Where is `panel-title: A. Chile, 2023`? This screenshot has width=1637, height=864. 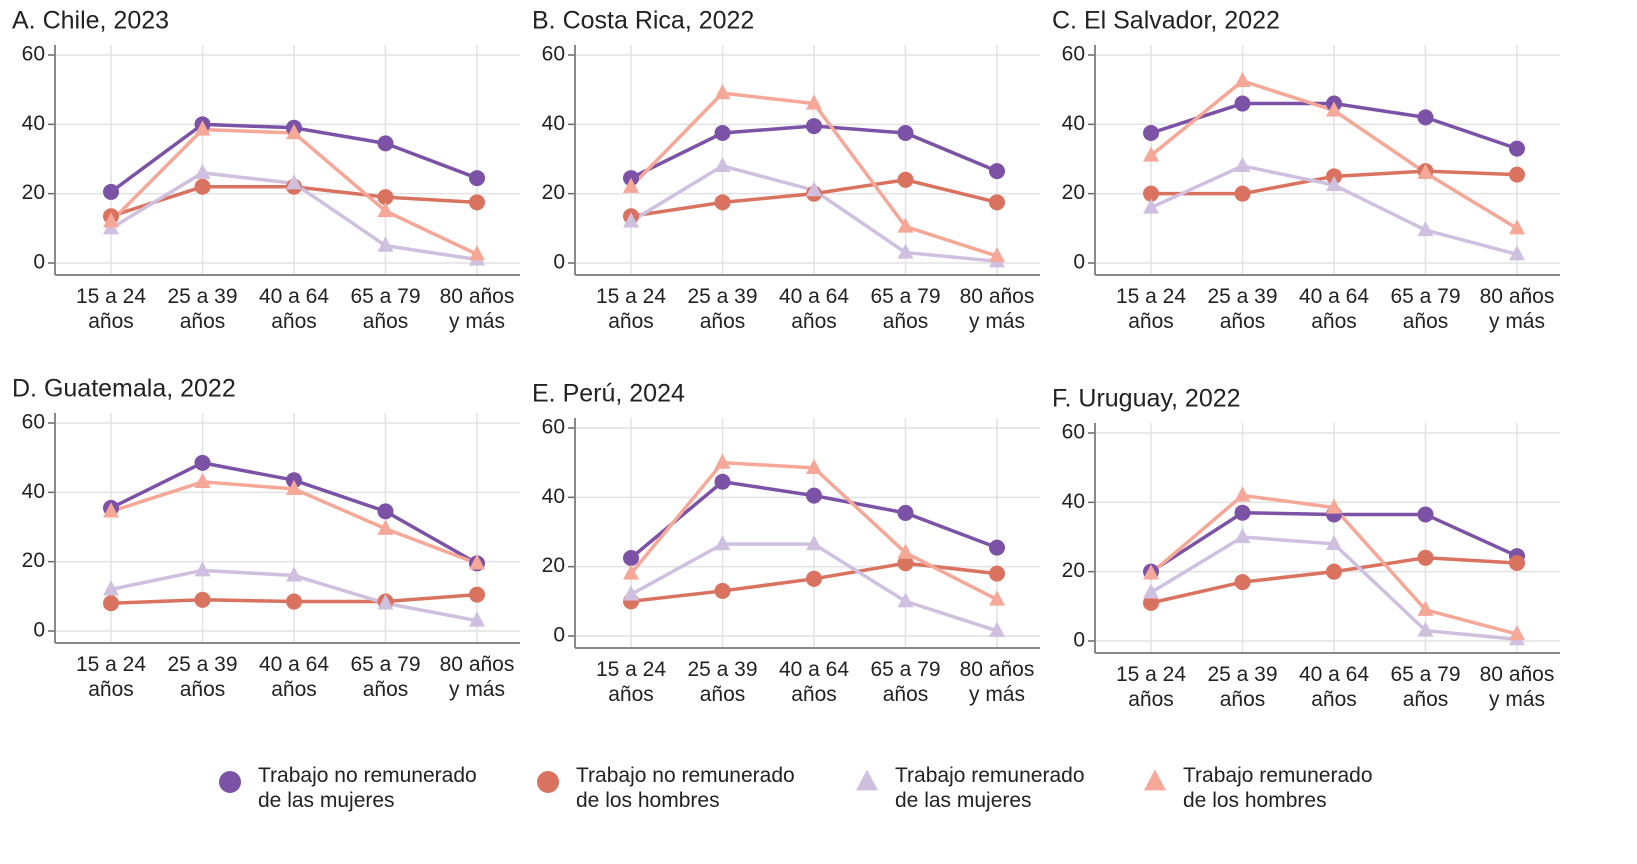 panel-title: A. Chile, 2023 is located at coordinates (90, 21).